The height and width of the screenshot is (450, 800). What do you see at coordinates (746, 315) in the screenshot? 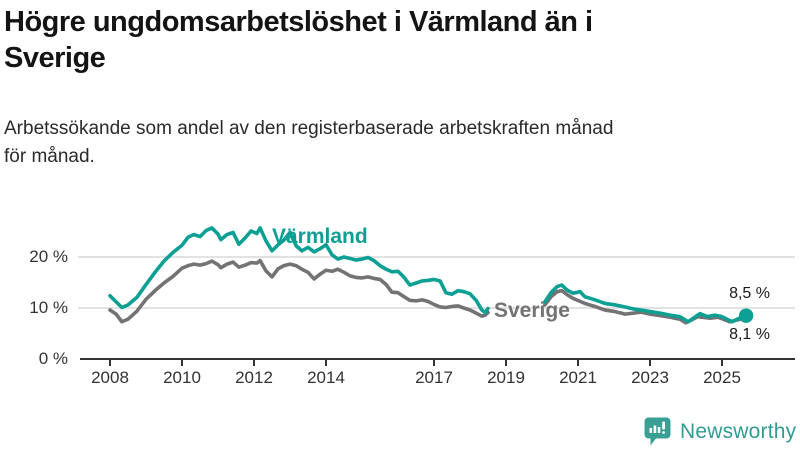
I see `series-end-dot` at bounding box center [746, 315].